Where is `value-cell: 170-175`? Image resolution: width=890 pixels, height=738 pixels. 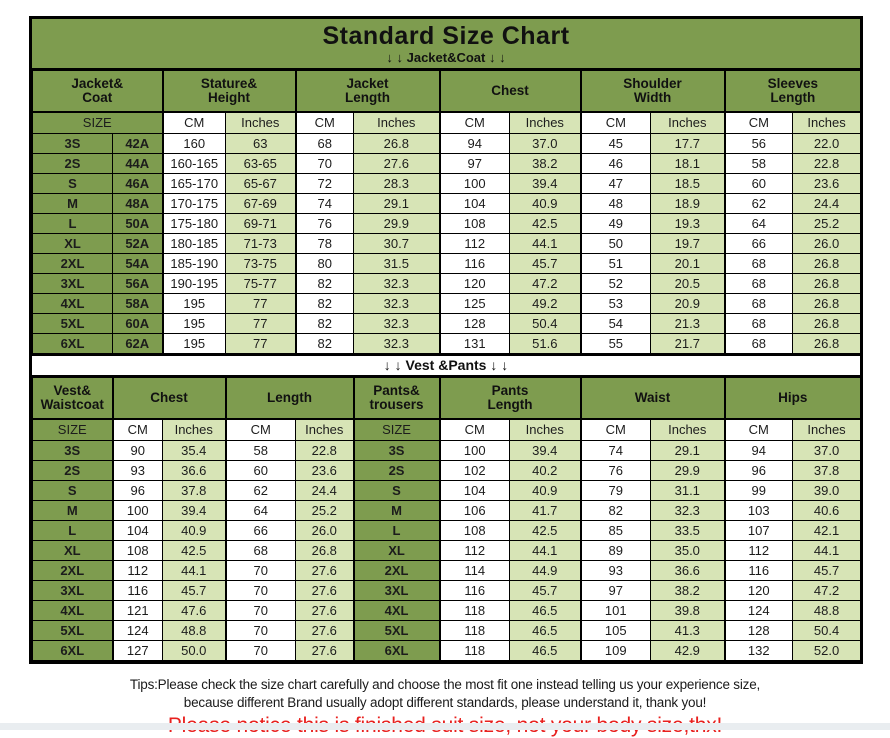 value-cell: 170-175 is located at coordinates (194, 203).